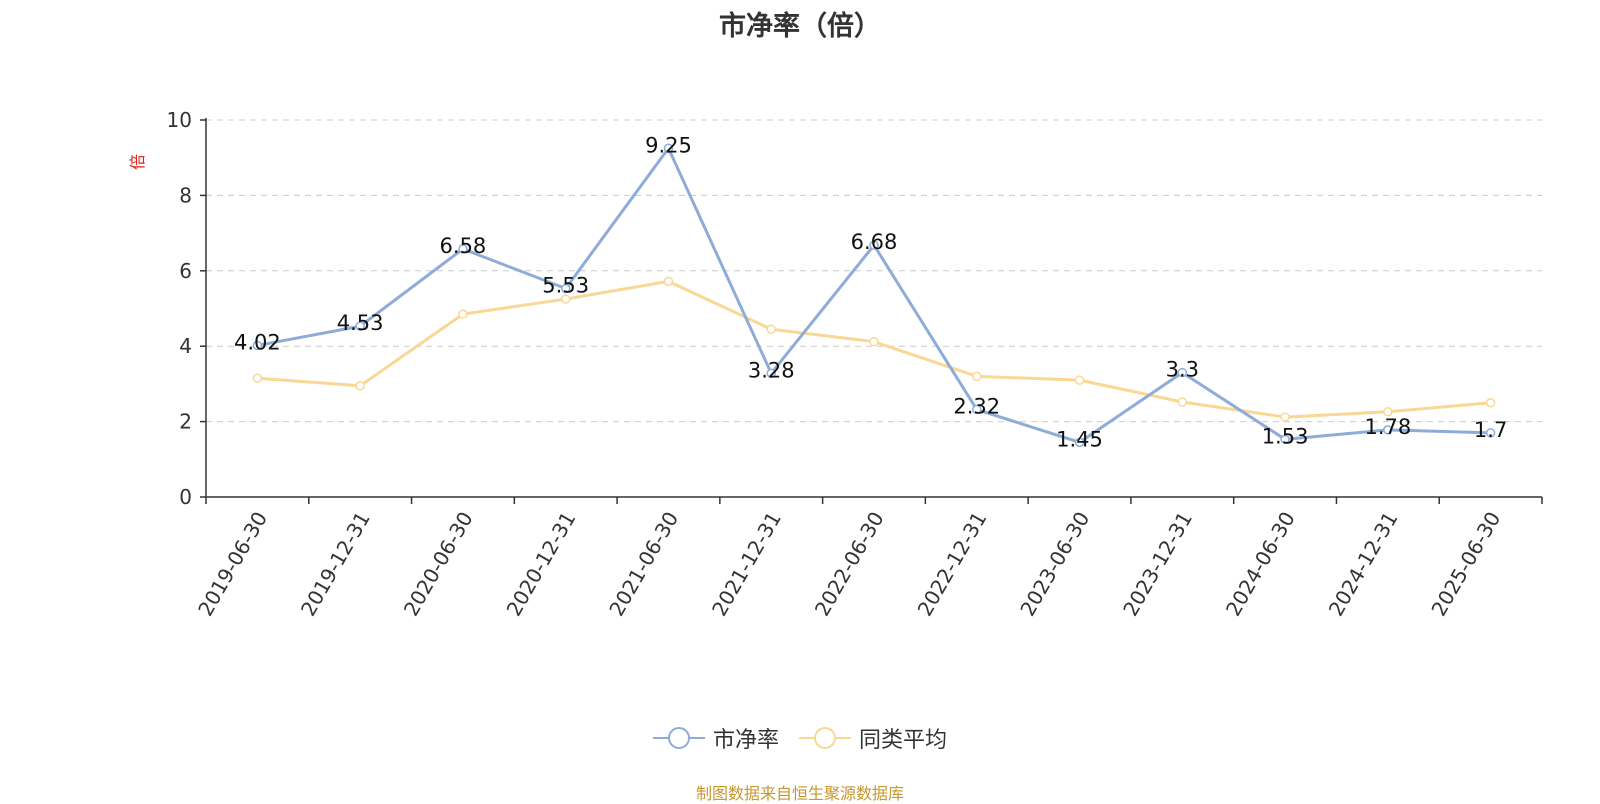 Image resolution: width=1600 pixels, height=804 pixels. Describe the element at coordinates (800, 26) in the screenshot. I see `chart-title: 市净率（倍）` at that location.